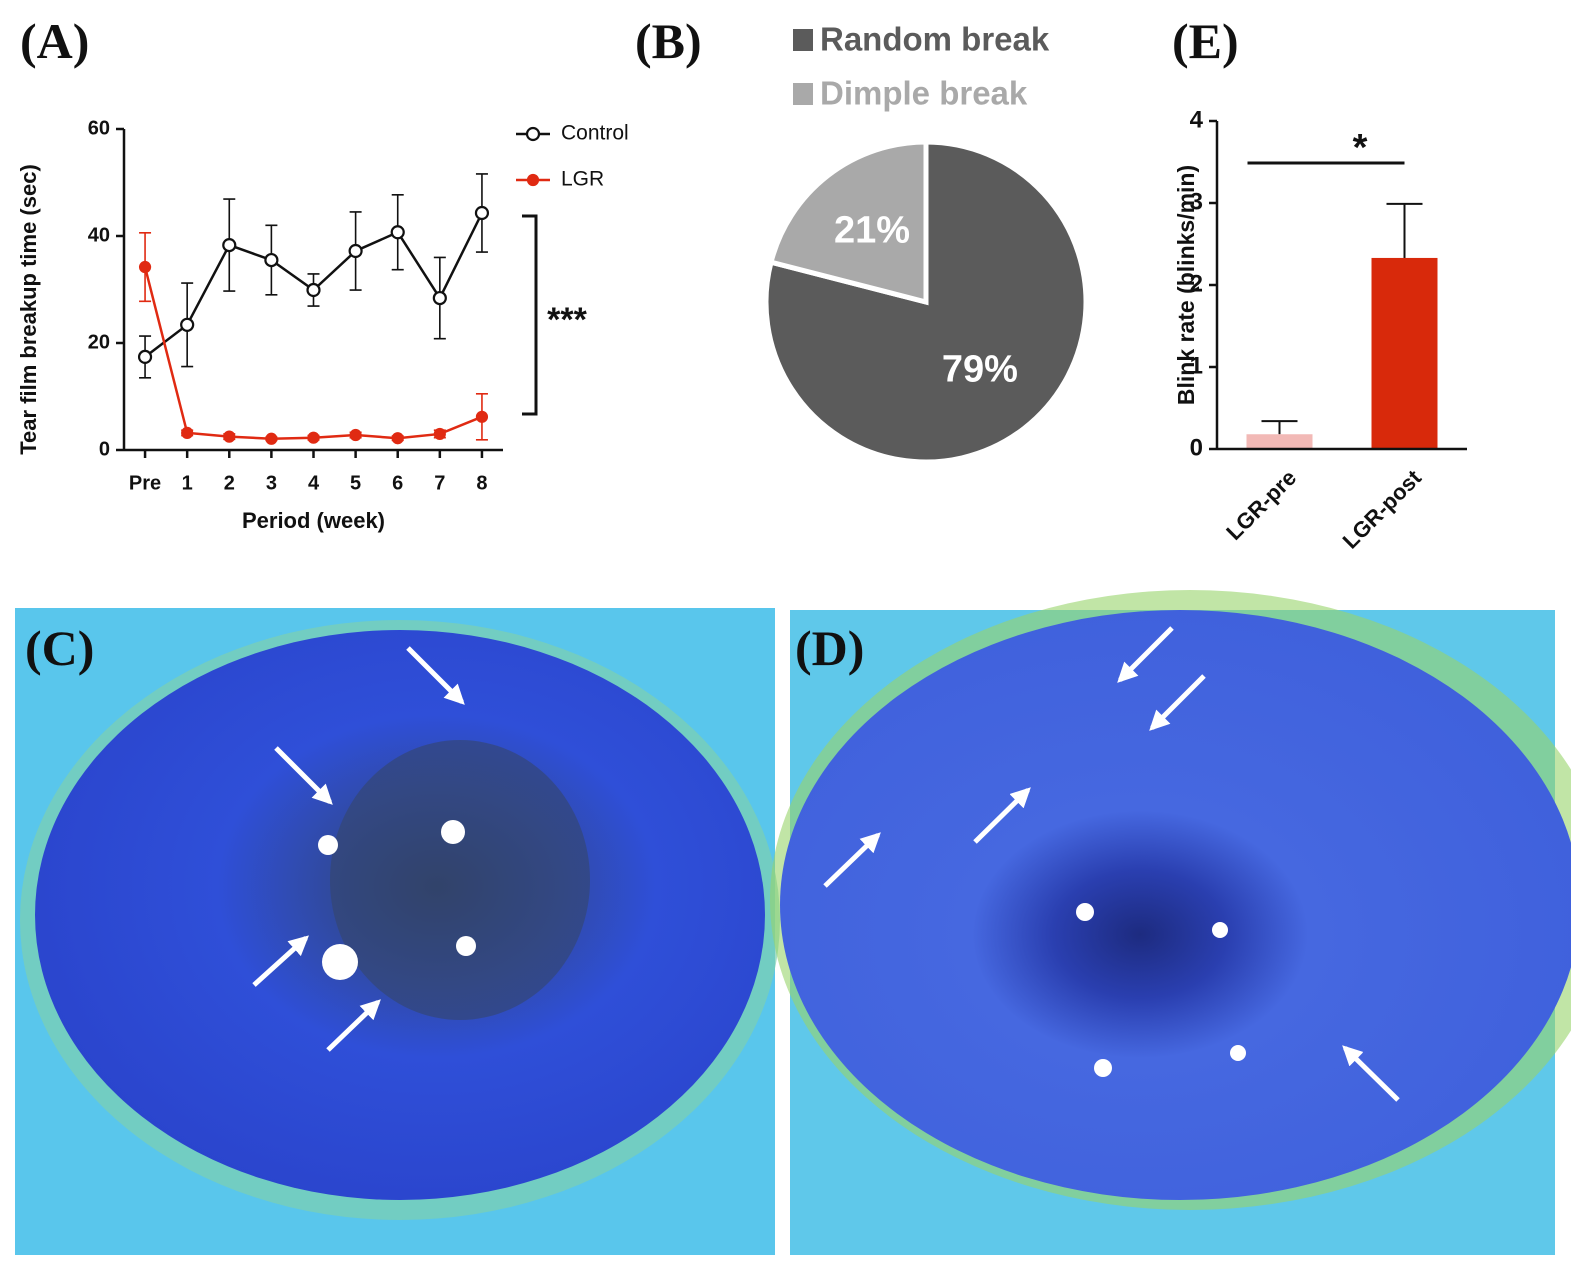 The width and height of the screenshot is (1571, 1270). I want to click on y-tick-label: 20, so click(99, 342).